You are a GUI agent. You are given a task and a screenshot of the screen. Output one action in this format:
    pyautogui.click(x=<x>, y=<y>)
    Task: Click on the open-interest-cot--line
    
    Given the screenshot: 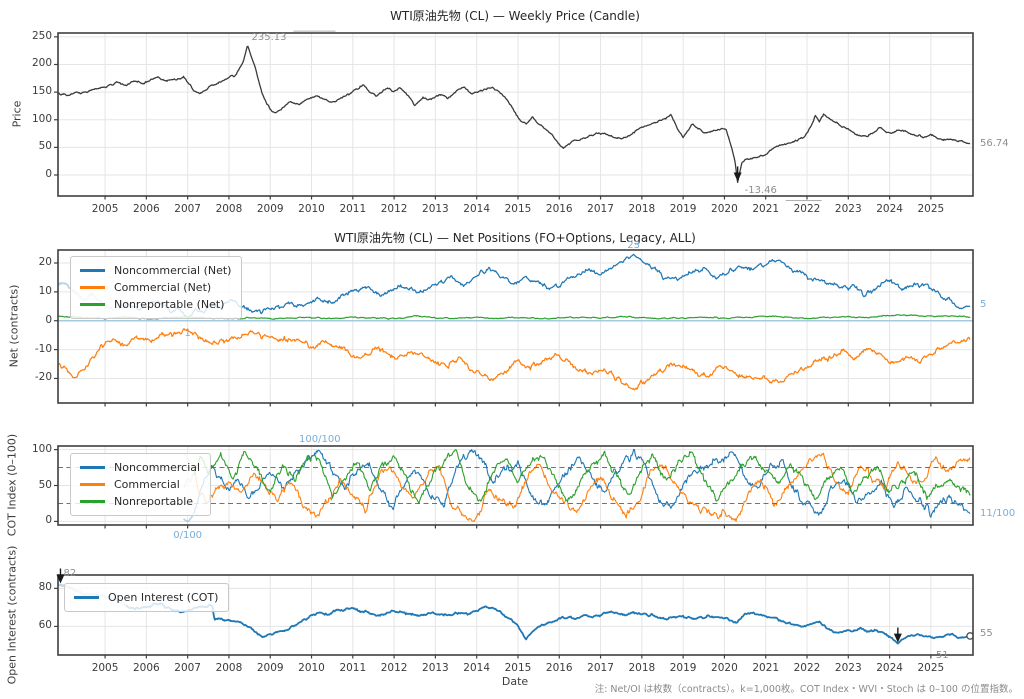 What is the action you would take?
    pyautogui.click(x=548, y=623)
    